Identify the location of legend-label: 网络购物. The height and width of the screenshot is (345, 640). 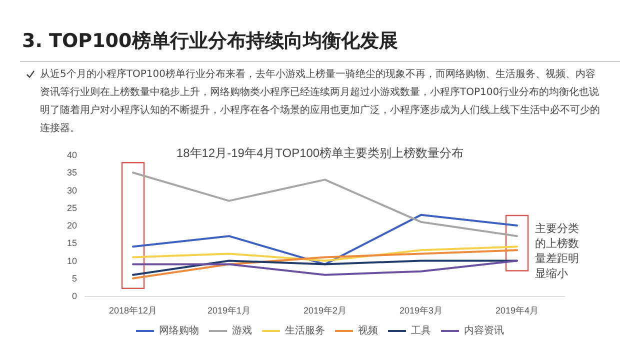
(179, 330).